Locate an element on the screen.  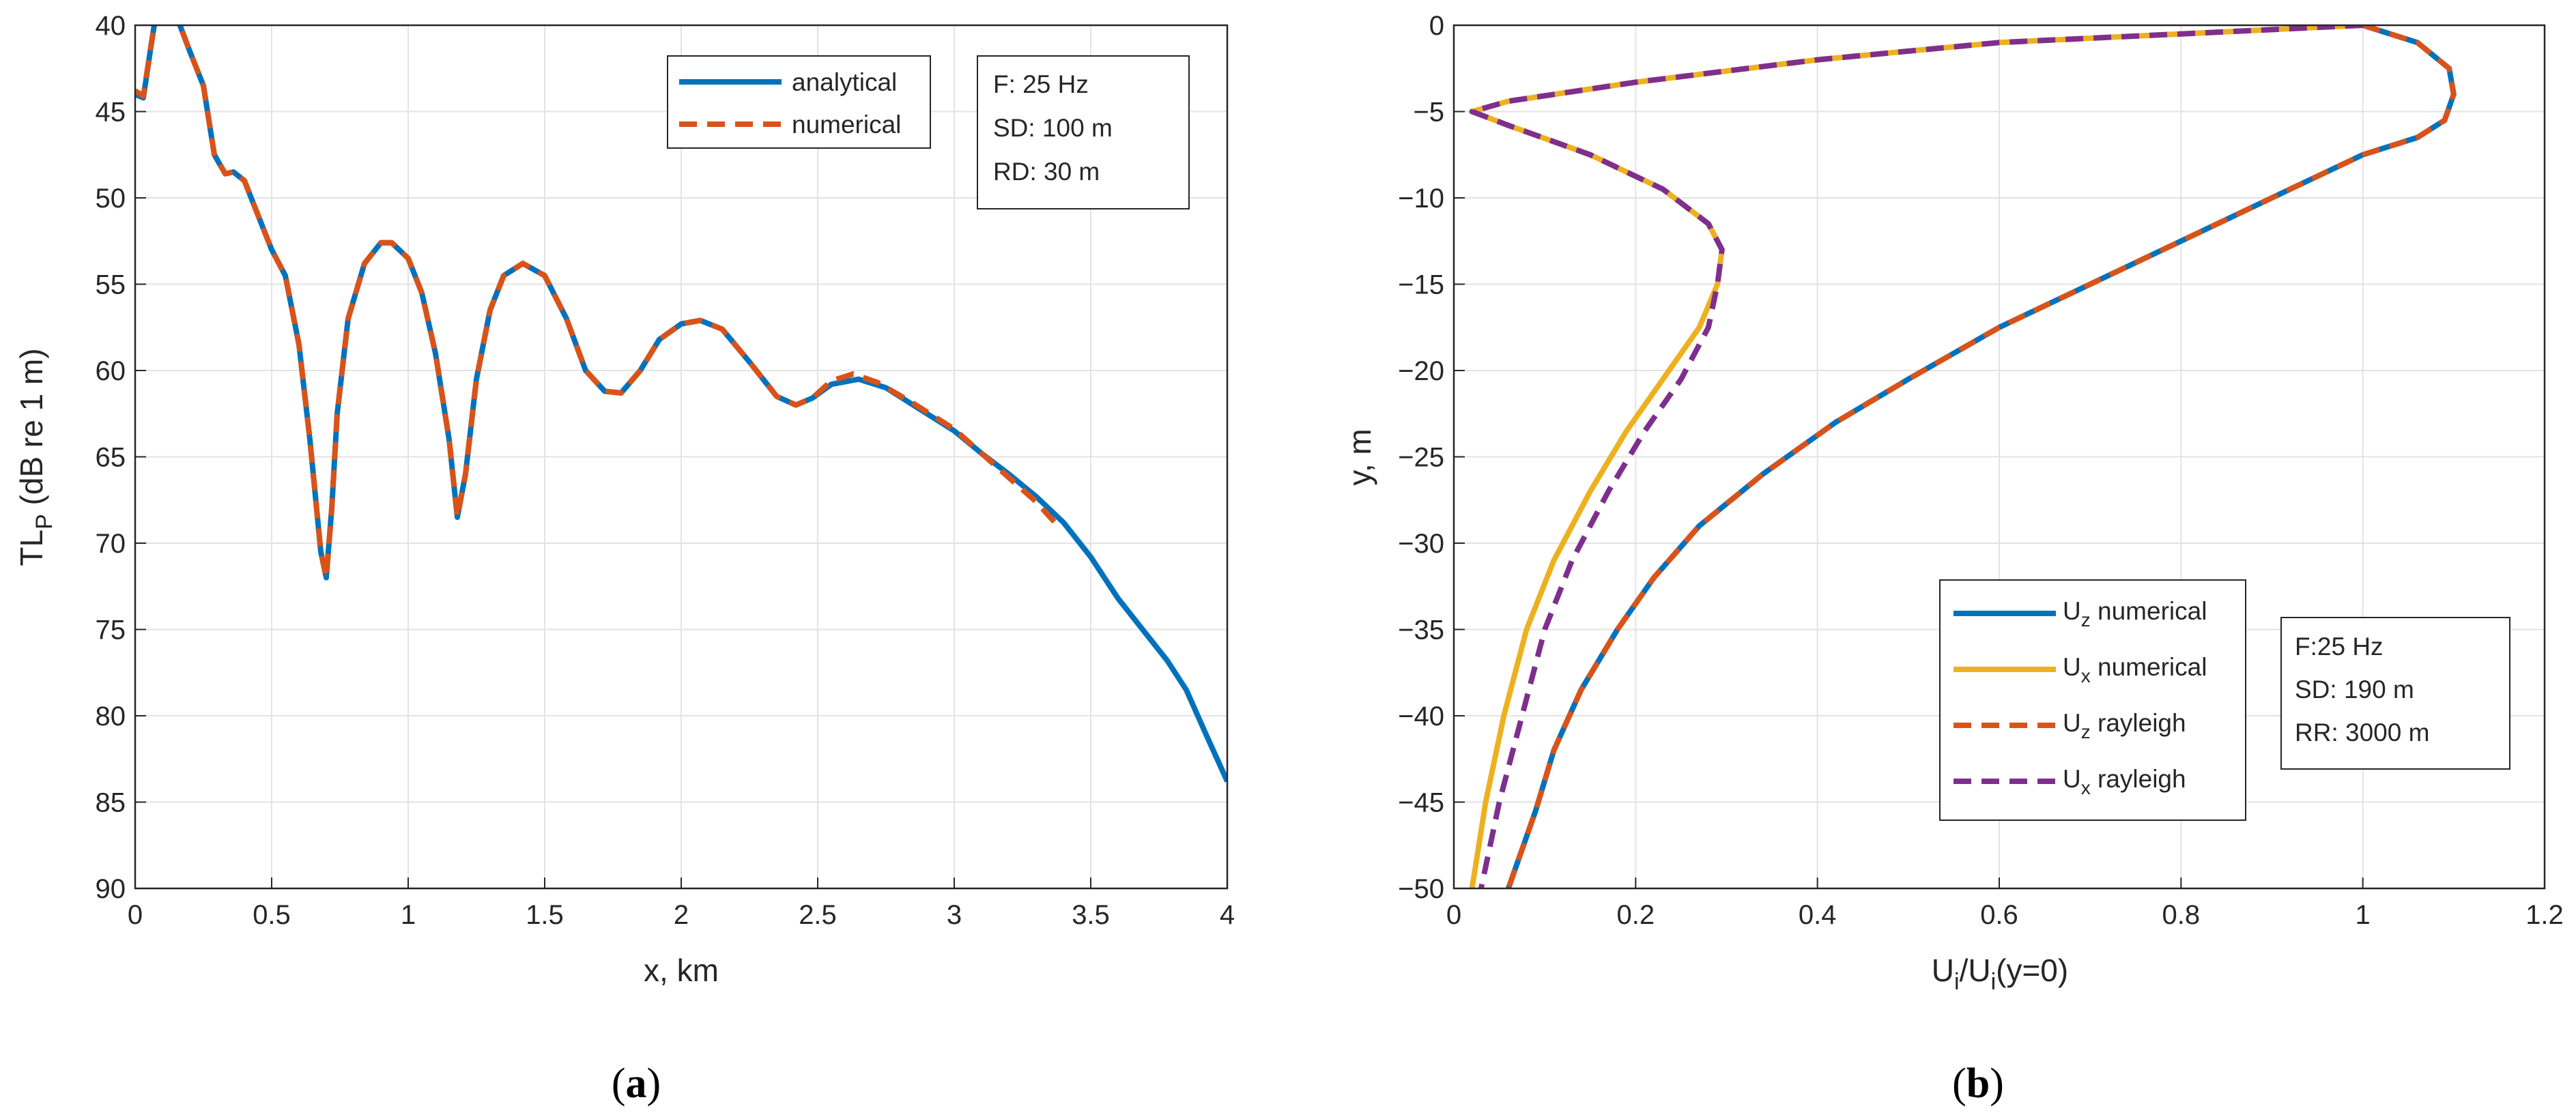
x-tick-label: 0.8 is located at coordinates (2181, 915).